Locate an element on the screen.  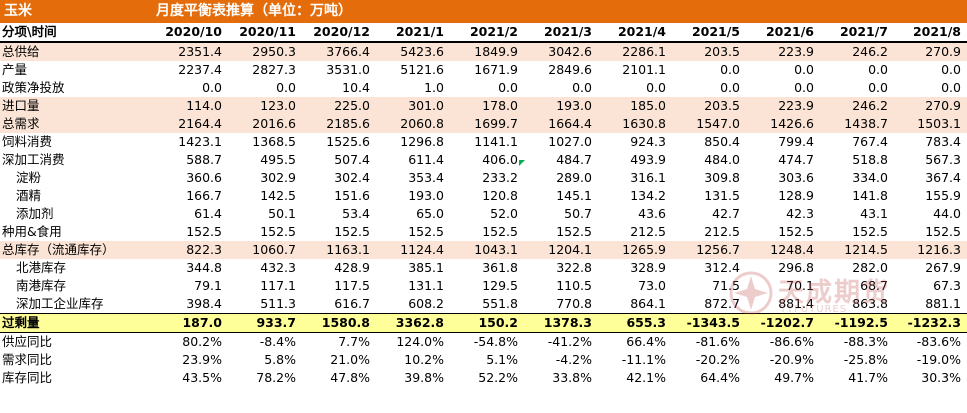
table-cell: 131.1 is located at coordinates (426, 285).